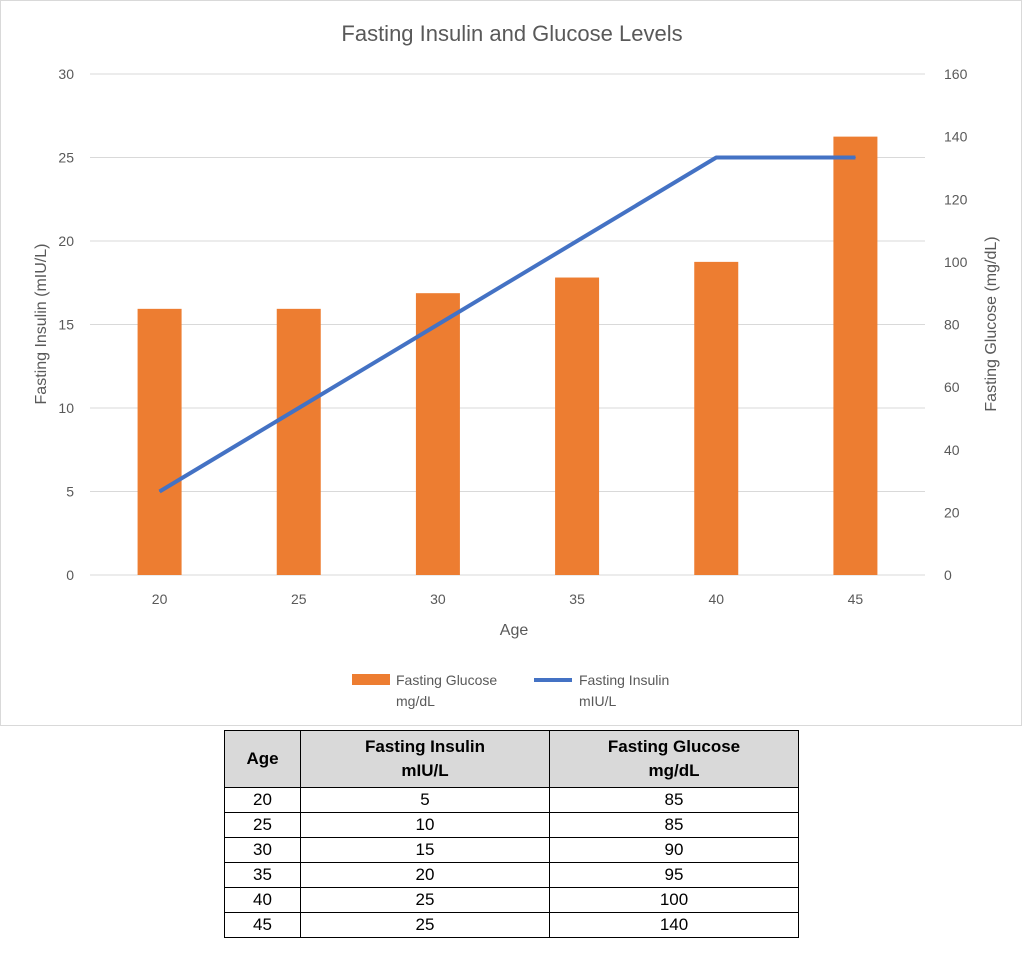 The width and height of the screenshot is (1024, 956). What do you see at coordinates (674, 759) in the screenshot?
I see `header-glucose: Fasting Glucose mg/dL` at bounding box center [674, 759].